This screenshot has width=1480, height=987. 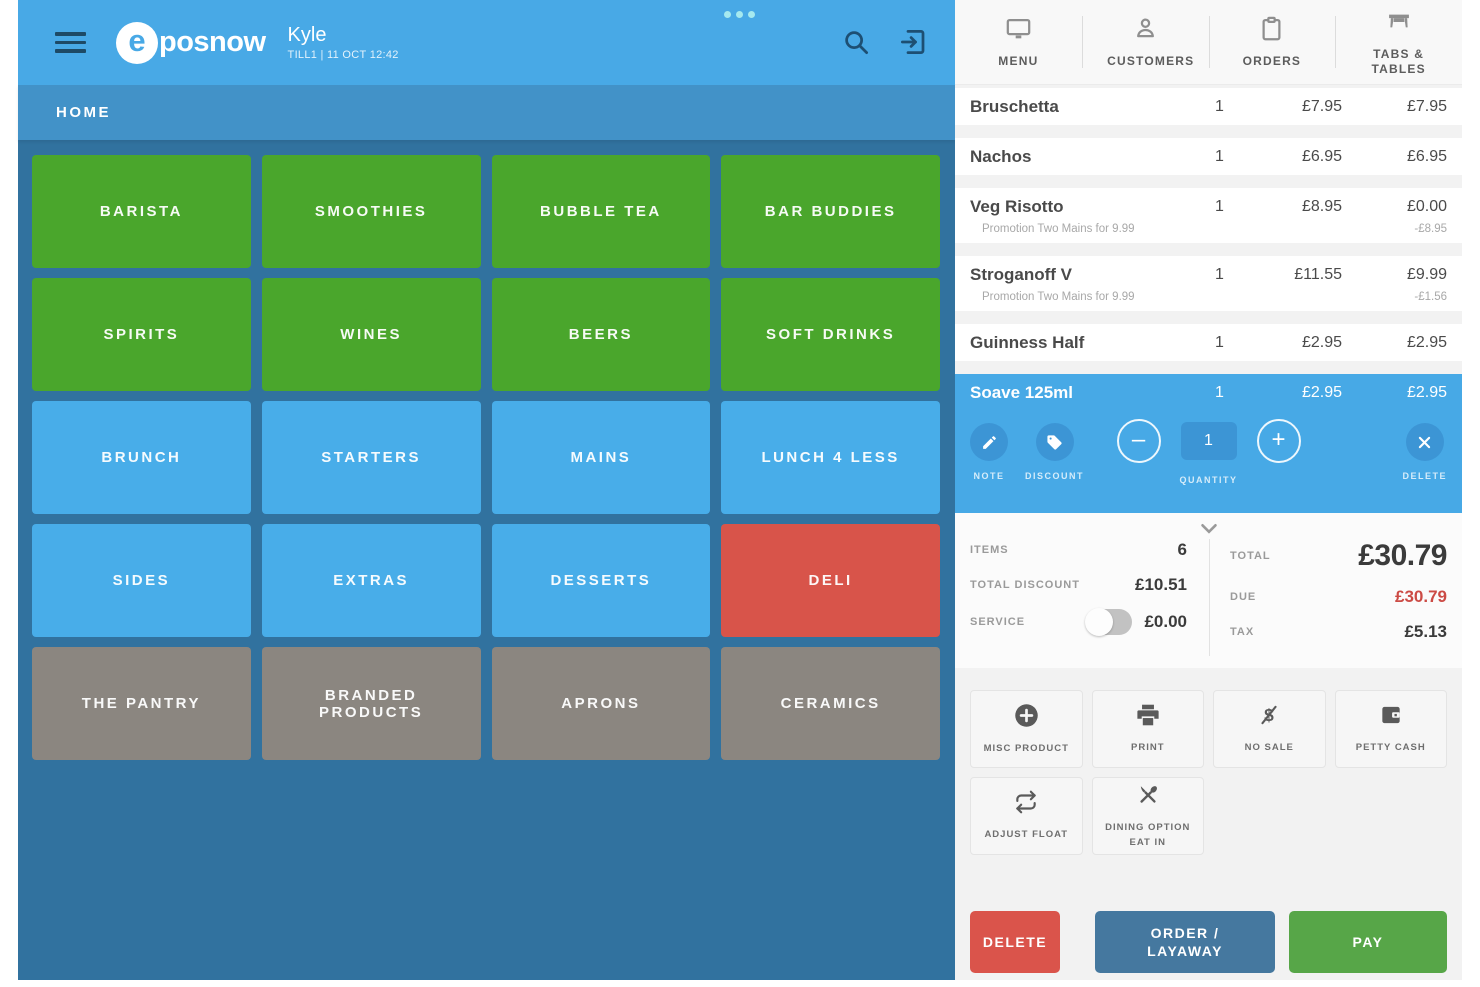 What do you see at coordinates (1208, 275) in the screenshot?
I see `order-item-main: Stroganoff V 1 £11.55 £9.99` at bounding box center [1208, 275].